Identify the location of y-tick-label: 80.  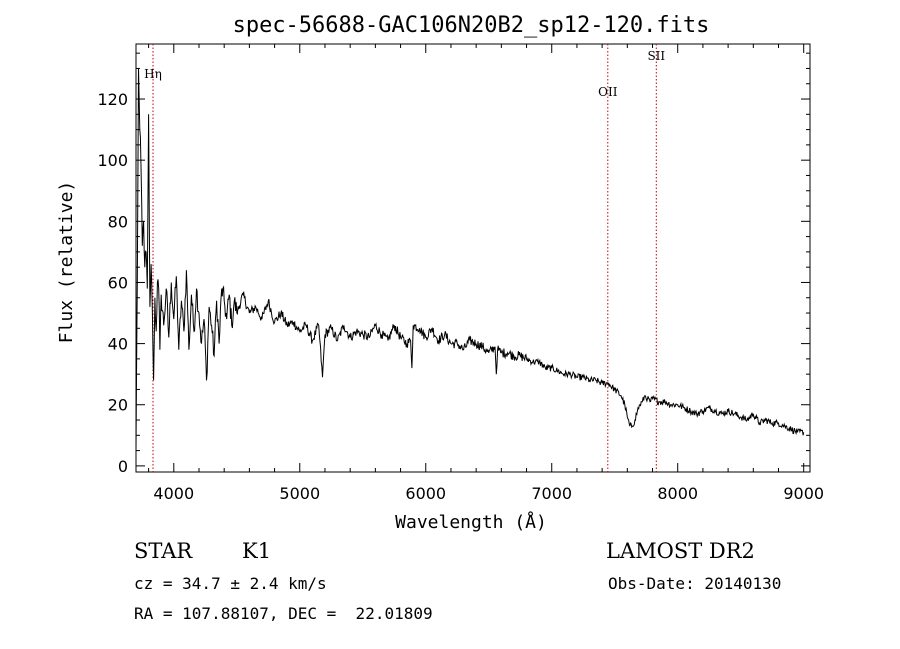
(118, 221).